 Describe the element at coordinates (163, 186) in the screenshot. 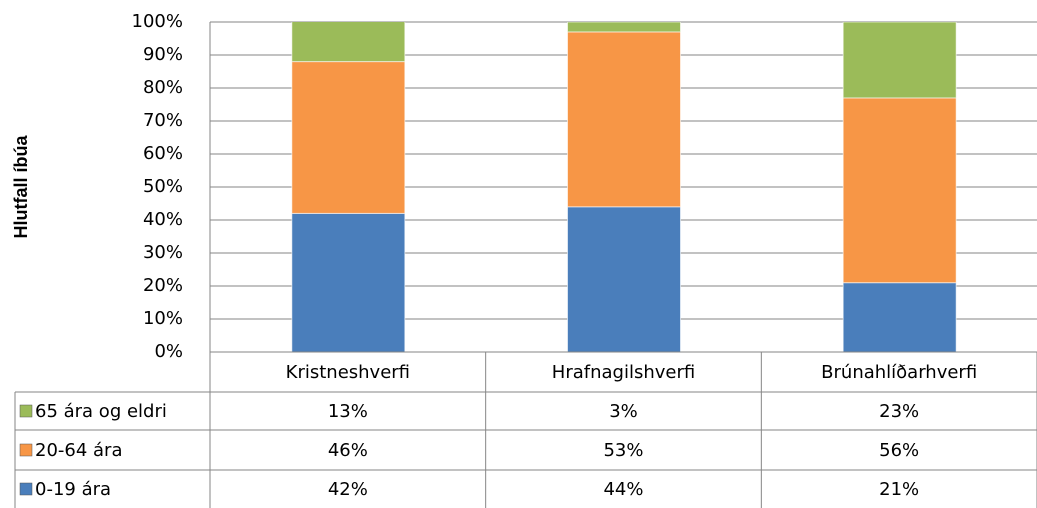

I see `y-tick-label: 50%` at that location.